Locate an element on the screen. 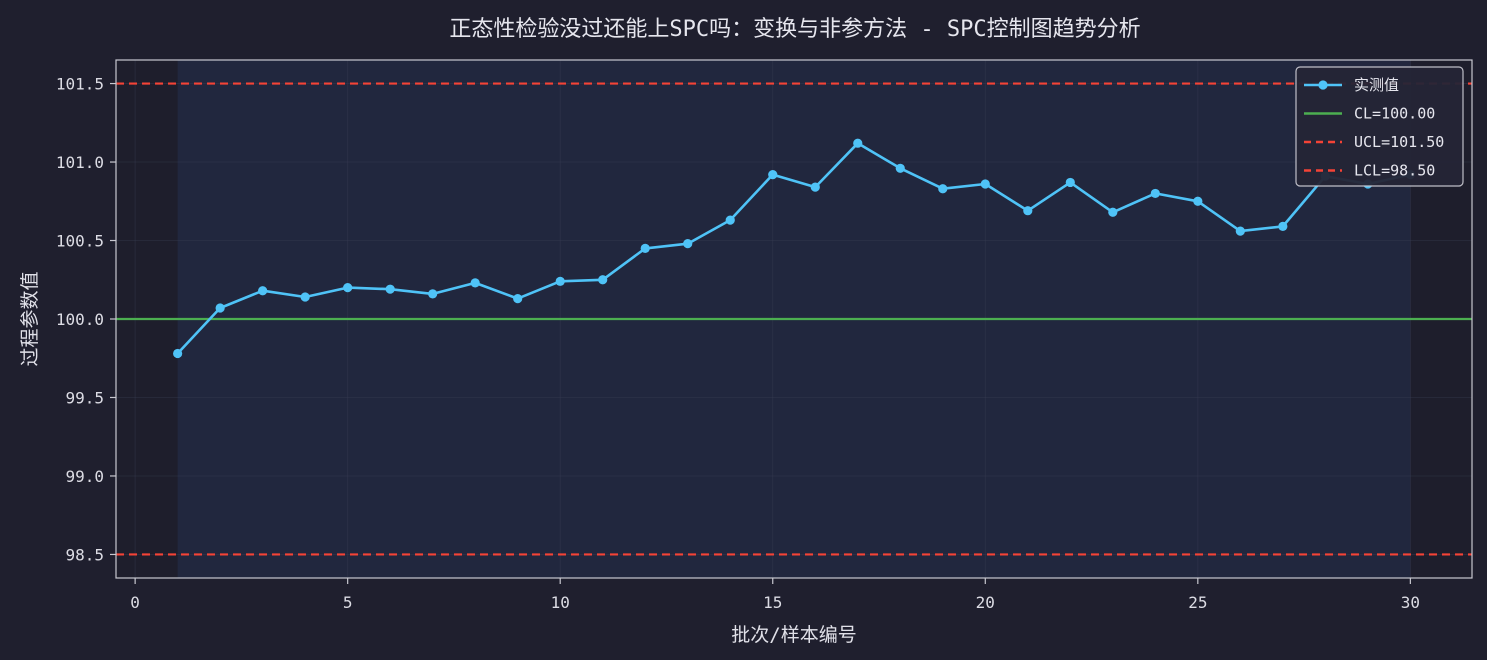 This screenshot has height=660, width=1487. y-axis-ticks: 98.5 99.0 99.5 100.0 100.5 101.0 101.5 is located at coordinates (86, 319).